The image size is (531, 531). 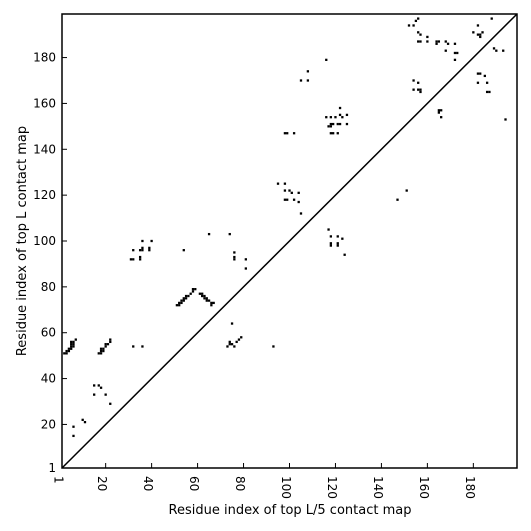 I want to click on y-tick-label: 120, so click(x=44, y=195).